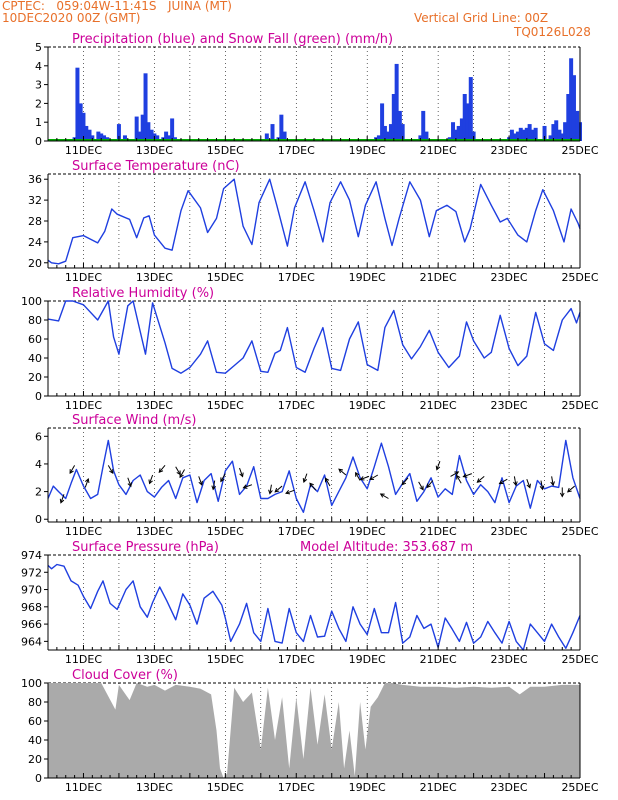 This screenshot has width=618, height=800. I want to click on header-date: 10DEC2020 00Z (GMT), so click(71, 18).